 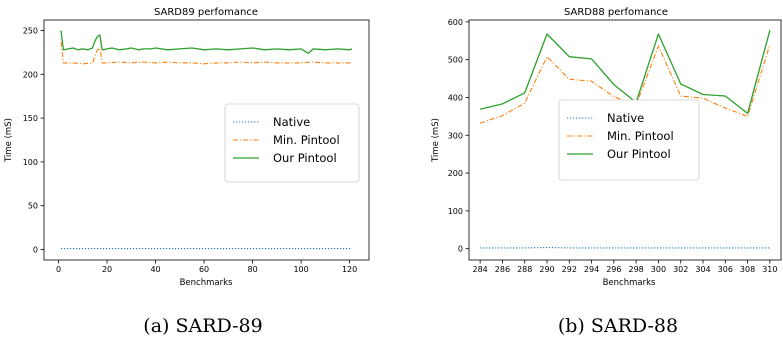 I want to click on x-tick-label: 300, so click(x=658, y=269).